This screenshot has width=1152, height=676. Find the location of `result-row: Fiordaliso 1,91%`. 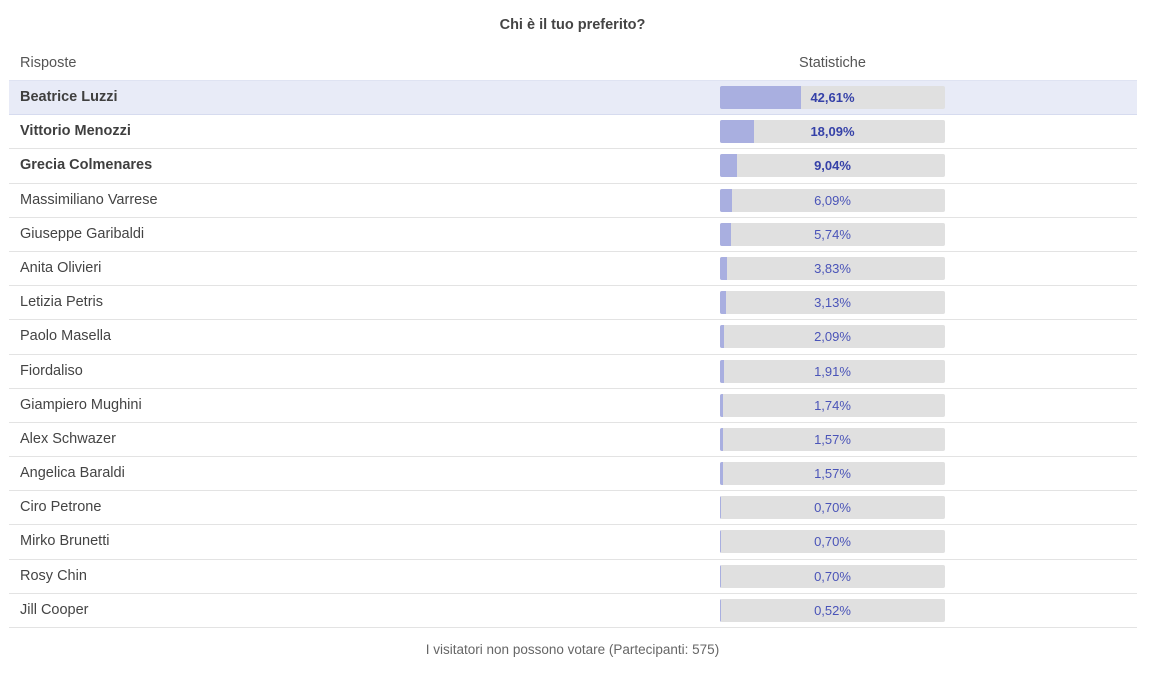

result-row: Fiordaliso 1,91% is located at coordinates (573, 372).